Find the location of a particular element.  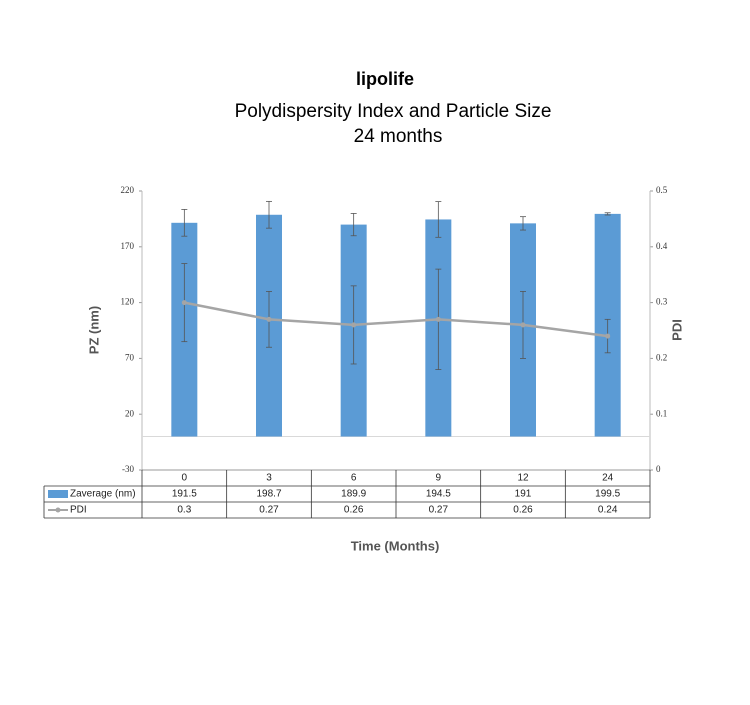

y-tick-label: 220 is located at coordinates (128, 190).